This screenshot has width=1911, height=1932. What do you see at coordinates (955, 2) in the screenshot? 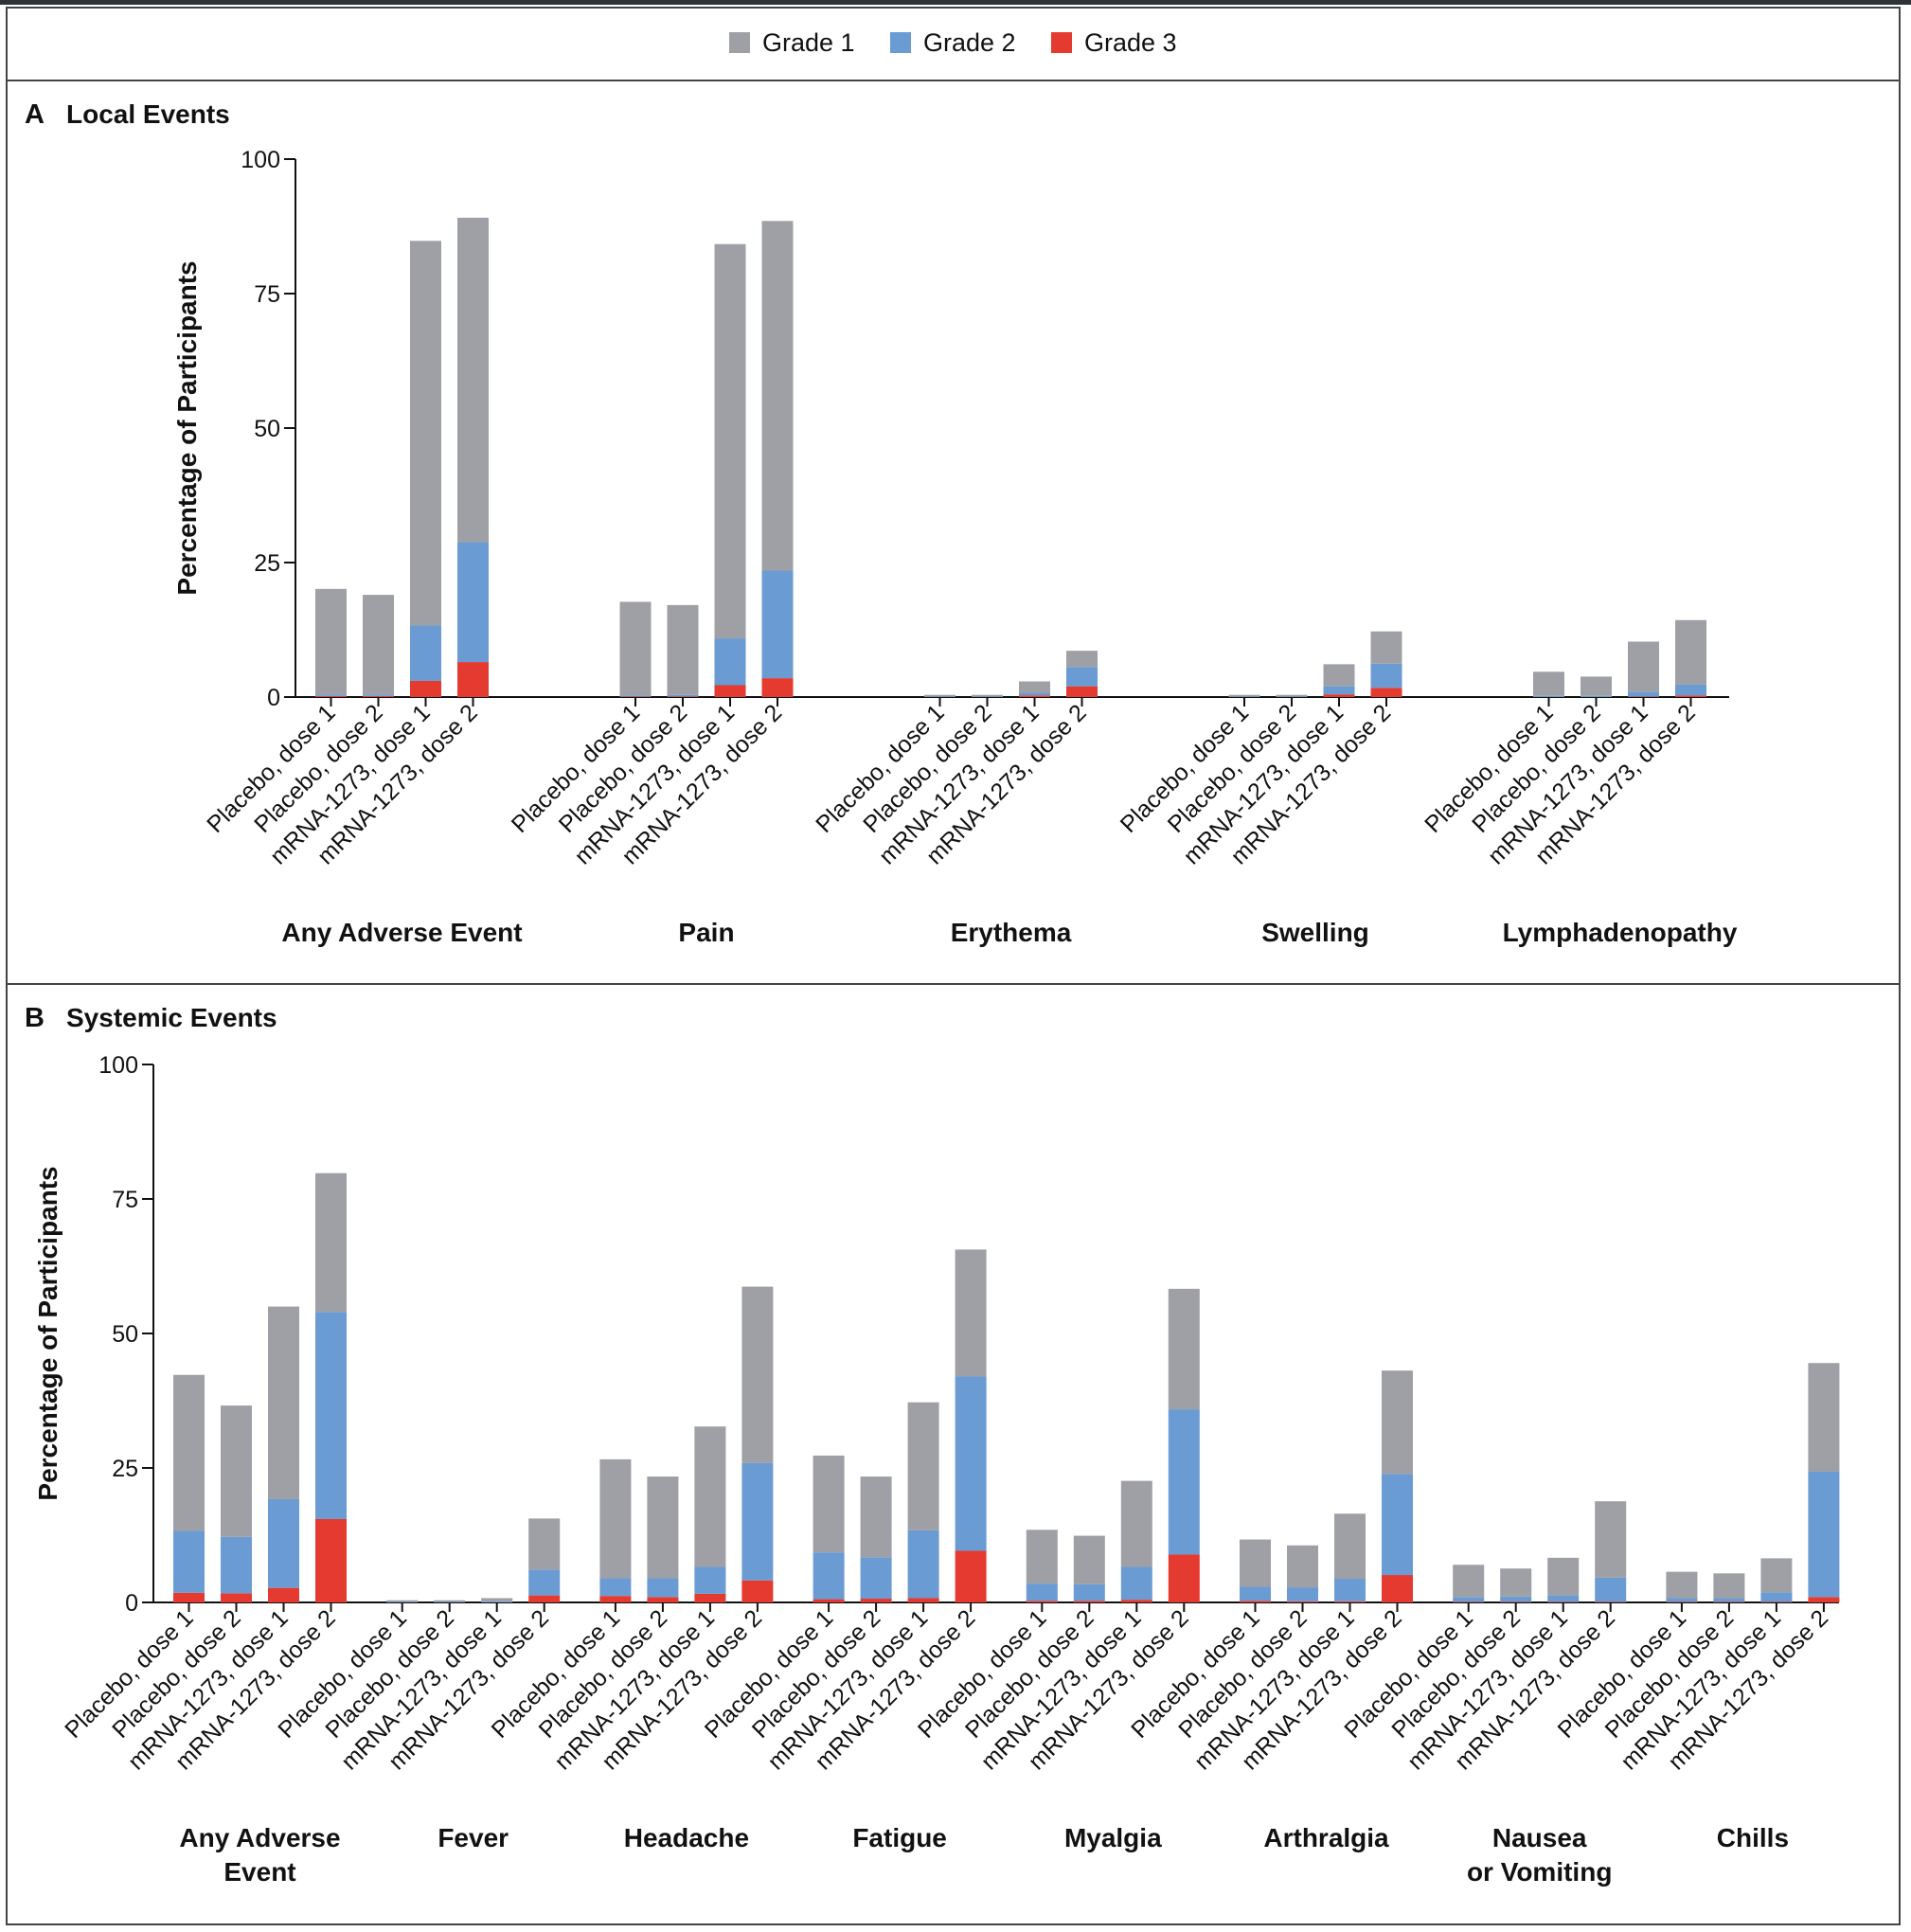
I see `top-strip` at bounding box center [955, 2].